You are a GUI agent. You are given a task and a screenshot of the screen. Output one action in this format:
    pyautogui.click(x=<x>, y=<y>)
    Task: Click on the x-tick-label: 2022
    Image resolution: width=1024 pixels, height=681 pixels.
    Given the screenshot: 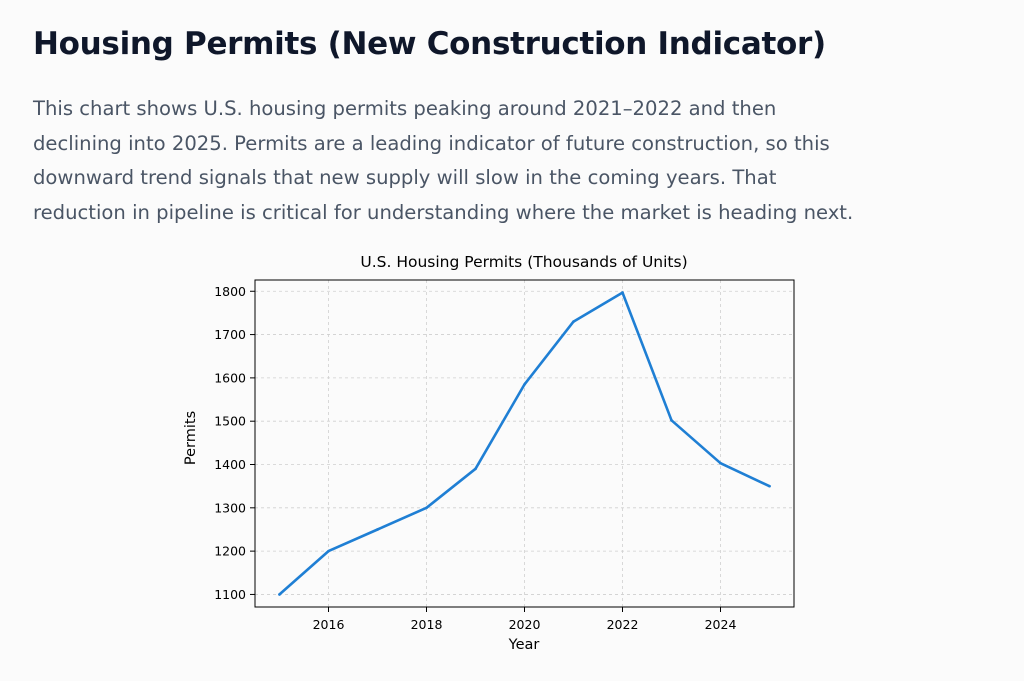 What is the action you would take?
    pyautogui.click(x=623, y=624)
    